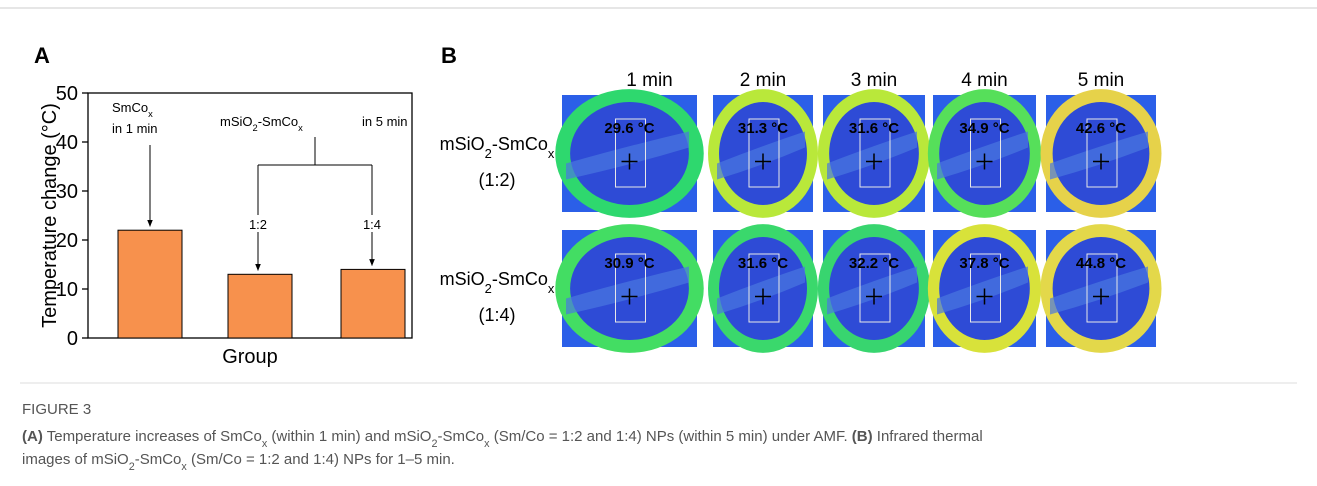 This screenshot has height=486, width=1317. What do you see at coordinates (315, 151) in the screenshot?
I see `bracket` at bounding box center [315, 151].